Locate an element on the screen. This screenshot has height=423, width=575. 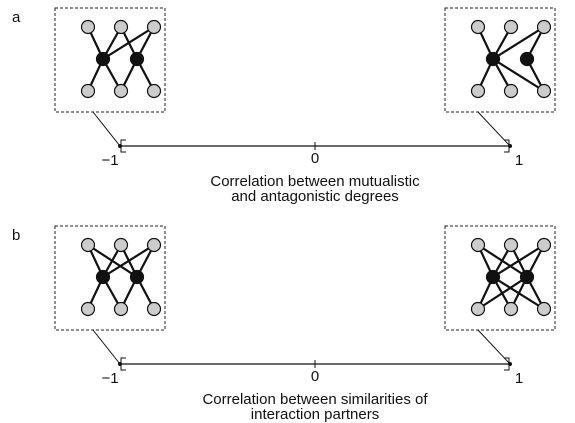
axis-caption: Correlation between mutualistic is located at coordinates (315, 181).